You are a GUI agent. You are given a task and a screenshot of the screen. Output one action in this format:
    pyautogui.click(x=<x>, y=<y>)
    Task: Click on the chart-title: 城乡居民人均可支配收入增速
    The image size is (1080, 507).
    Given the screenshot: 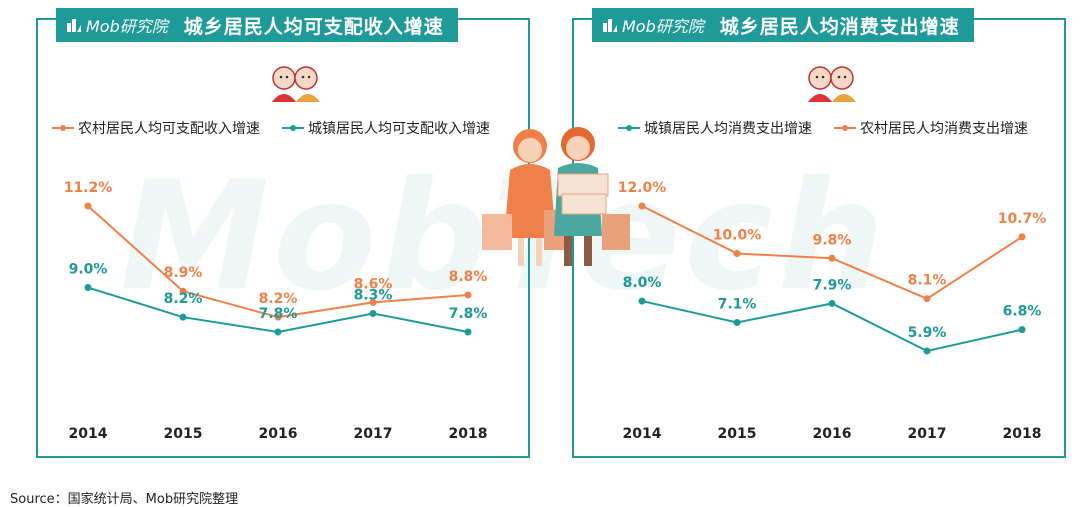 What is the action you would take?
    pyautogui.click(x=313, y=26)
    